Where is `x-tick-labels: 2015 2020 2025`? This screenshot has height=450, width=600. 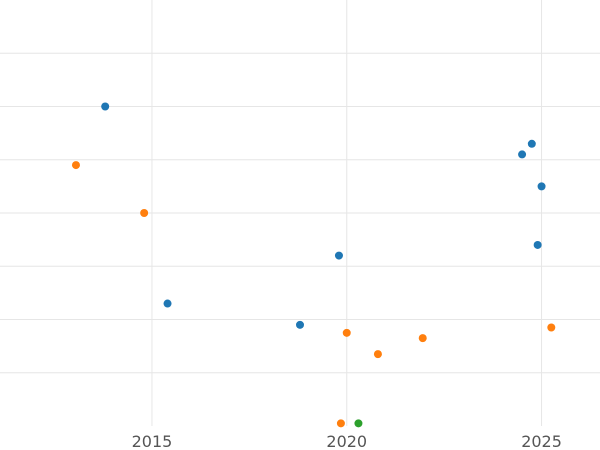 x-tick-labels: 2015 2020 2025 is located at coordinates (347, 441).